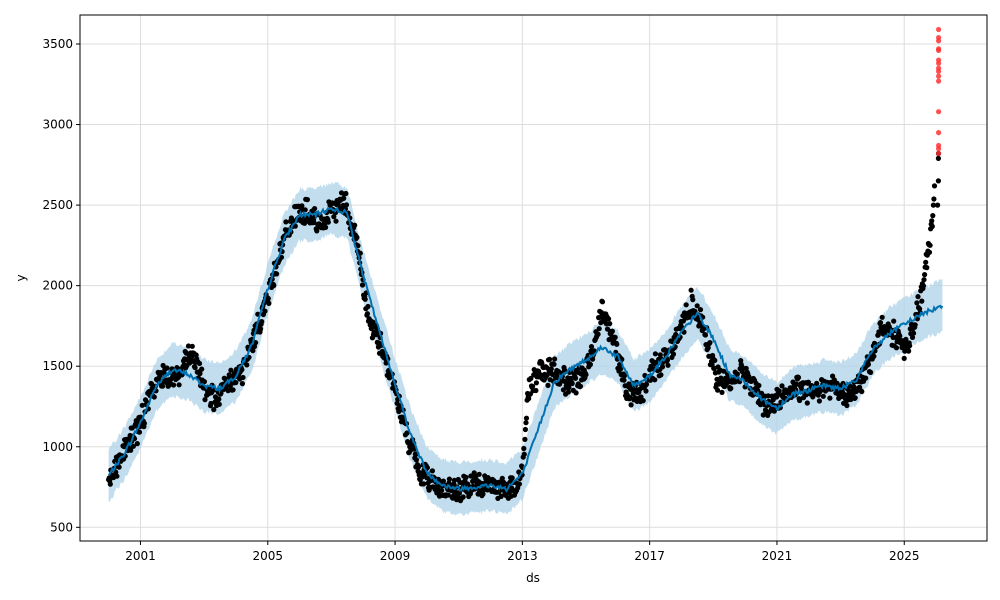 The image size is (1000, 600). I want to click on y-tick-label: 1500, so click(57, 366).